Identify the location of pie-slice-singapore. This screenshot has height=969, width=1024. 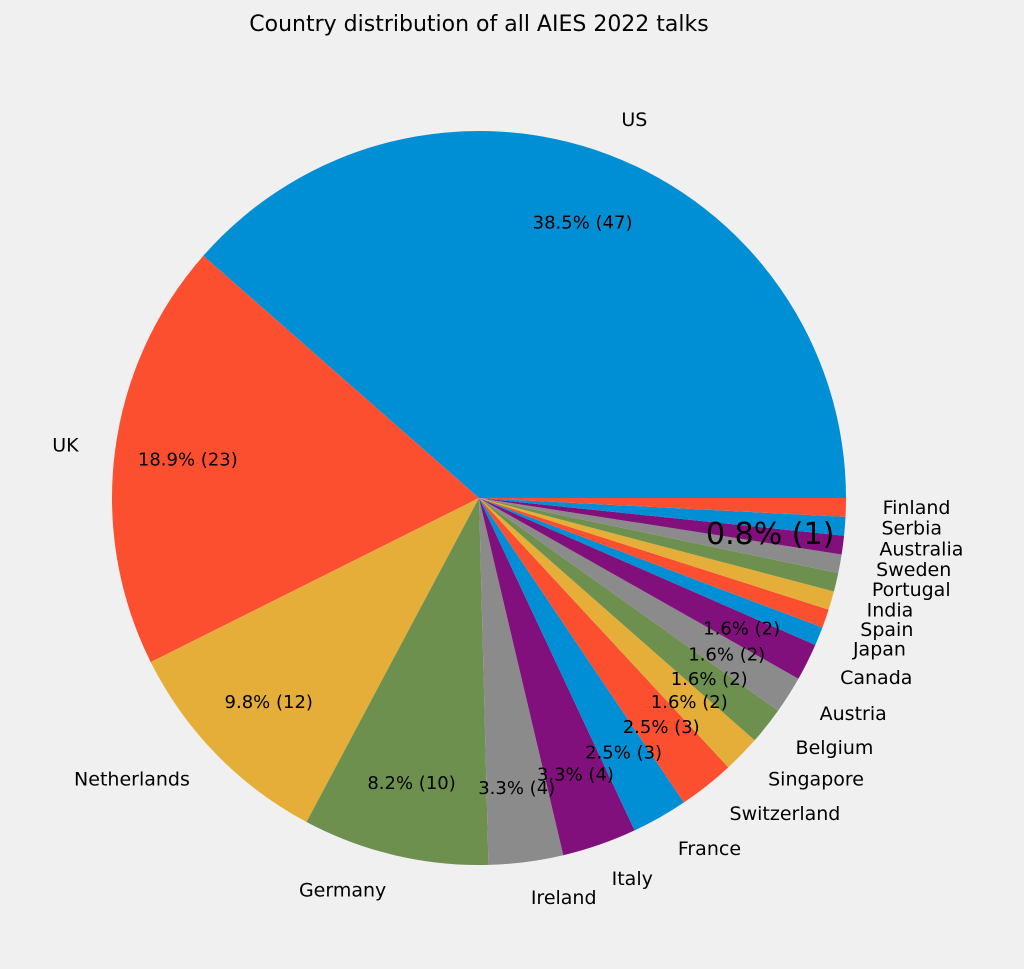
(617, 633).